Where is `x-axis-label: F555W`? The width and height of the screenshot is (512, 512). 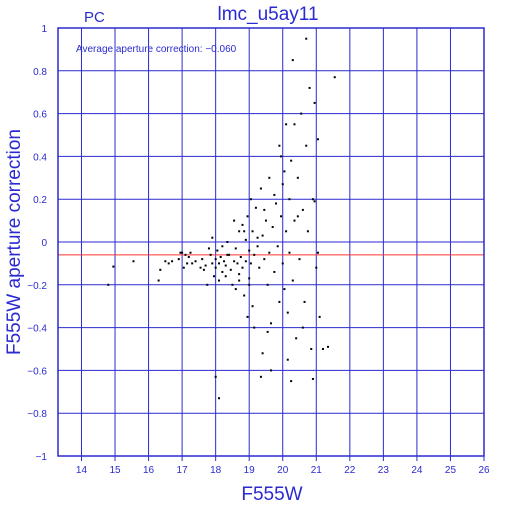
x-axis-label: F555W is located at coordinates (271, 494).